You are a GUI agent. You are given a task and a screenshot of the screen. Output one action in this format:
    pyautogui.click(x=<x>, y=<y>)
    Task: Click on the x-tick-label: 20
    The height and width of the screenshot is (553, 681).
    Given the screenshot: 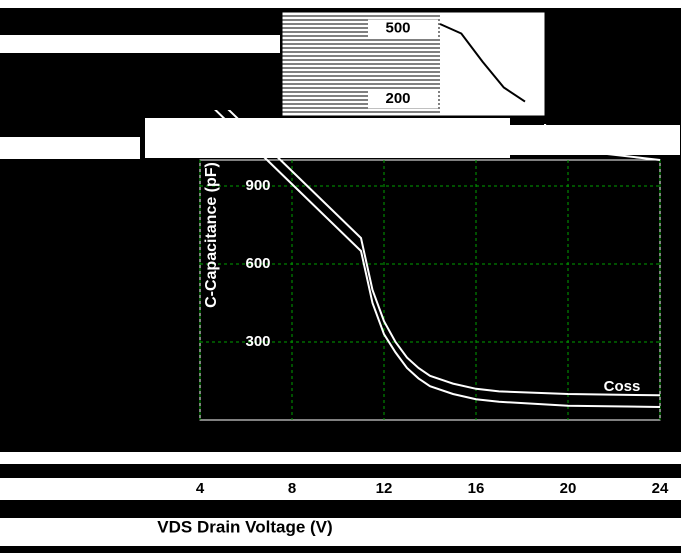 What is the action you would take?
    pyautogui.click(x=568, y=488)
    